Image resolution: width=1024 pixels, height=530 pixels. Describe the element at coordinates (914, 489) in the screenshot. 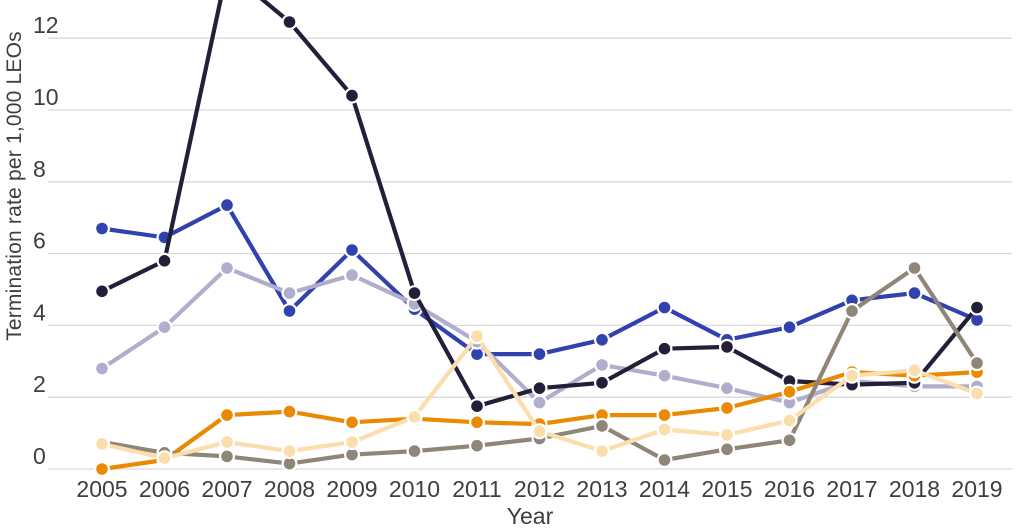

I see `x-tick-label: 2018` at that location.